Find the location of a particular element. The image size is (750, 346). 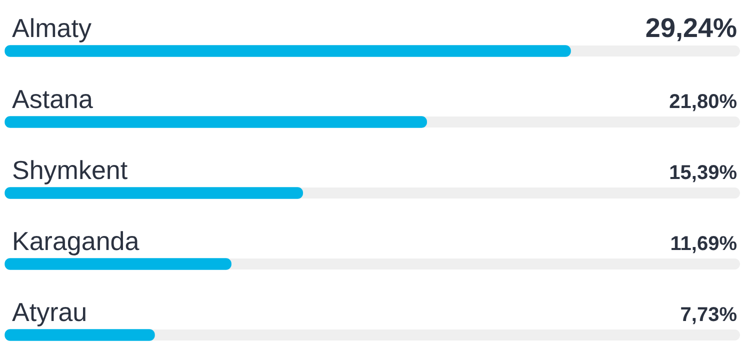

data-label: 7,73% is located at coordinates (709, 315).